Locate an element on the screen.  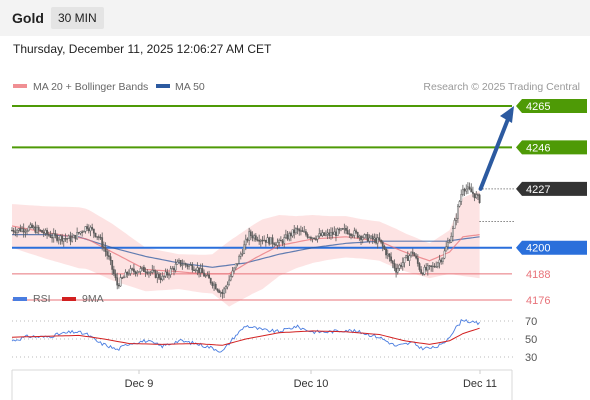
rsi-tick-label: 50 is located at coordinates (531, 340).